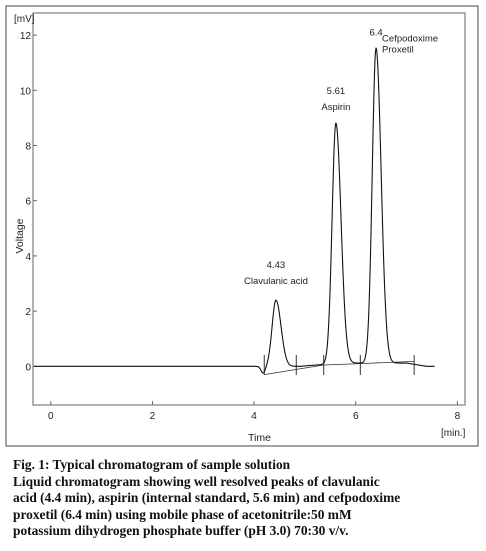 This screenshot has height=551, width=486. What do you see at coordinates (410, 39) in the screenshot?
I see `peak-name-label: Cefpodoxime` at bounding box center [410, 39].